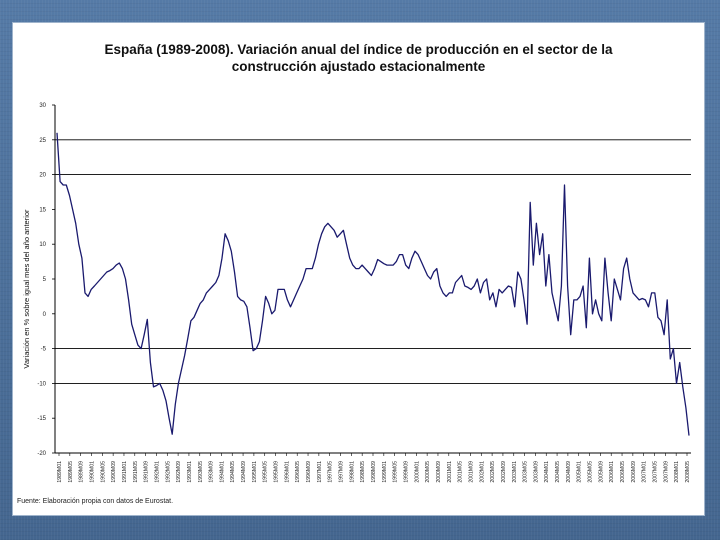 The image size is (720, 540). Describe the element at coordinates (547, 472) in the screenshot. I see `x-tick-label: 2004M01` at that location.